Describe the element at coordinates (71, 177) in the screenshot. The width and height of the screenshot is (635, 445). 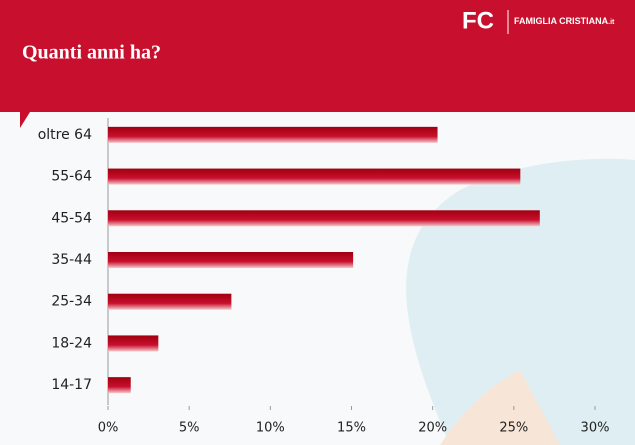
I see `y-tick-label: 55-64` at that location.